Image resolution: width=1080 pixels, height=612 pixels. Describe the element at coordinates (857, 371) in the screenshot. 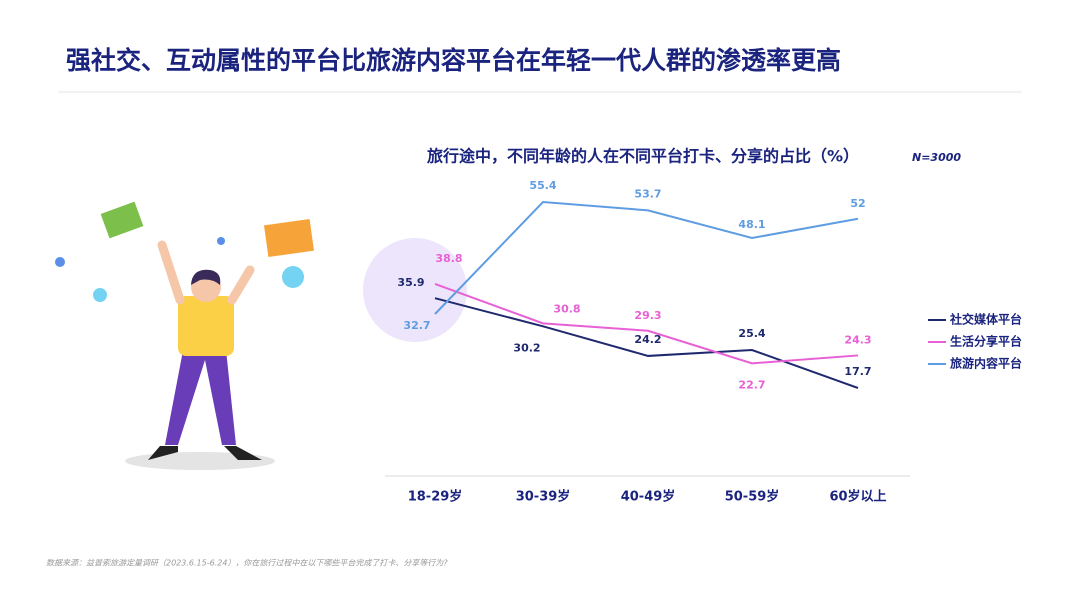

I see `data-label: 17.7` at that location.